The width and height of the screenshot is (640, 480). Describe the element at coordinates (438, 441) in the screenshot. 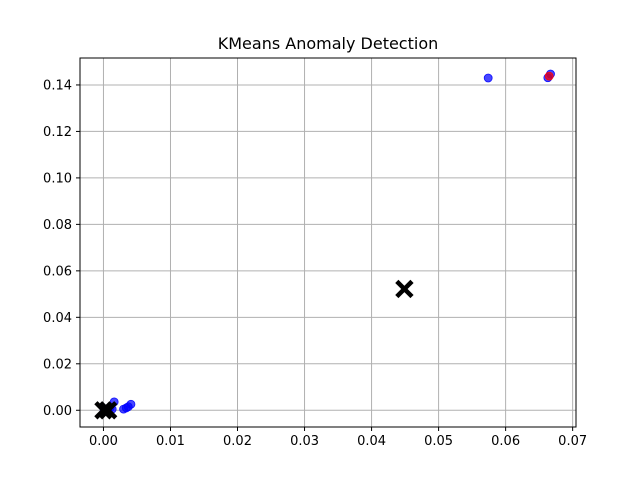

I see `x-tick-label: 0.05` at that location.